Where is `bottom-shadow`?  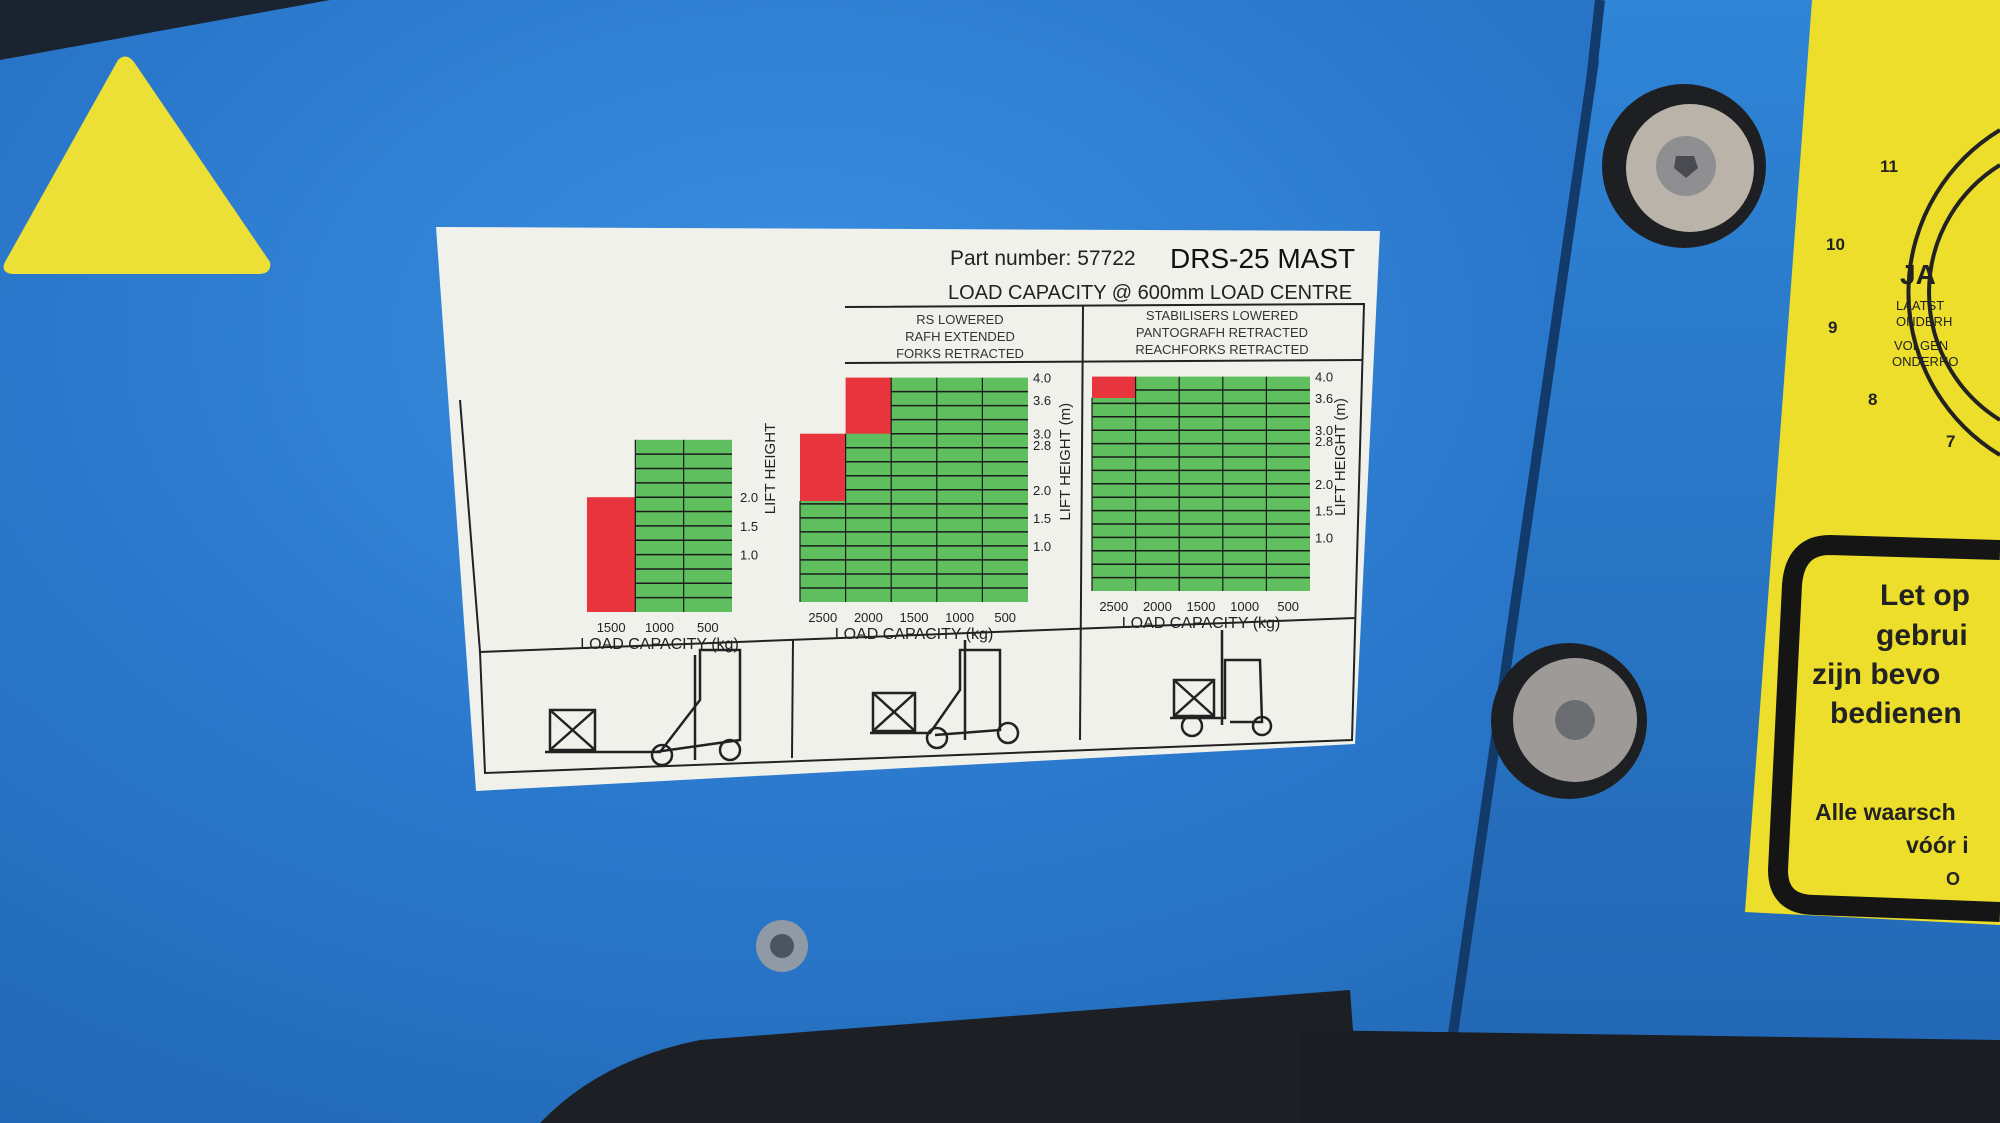 bottom-shadow is located at coordinates (1650, 1076).